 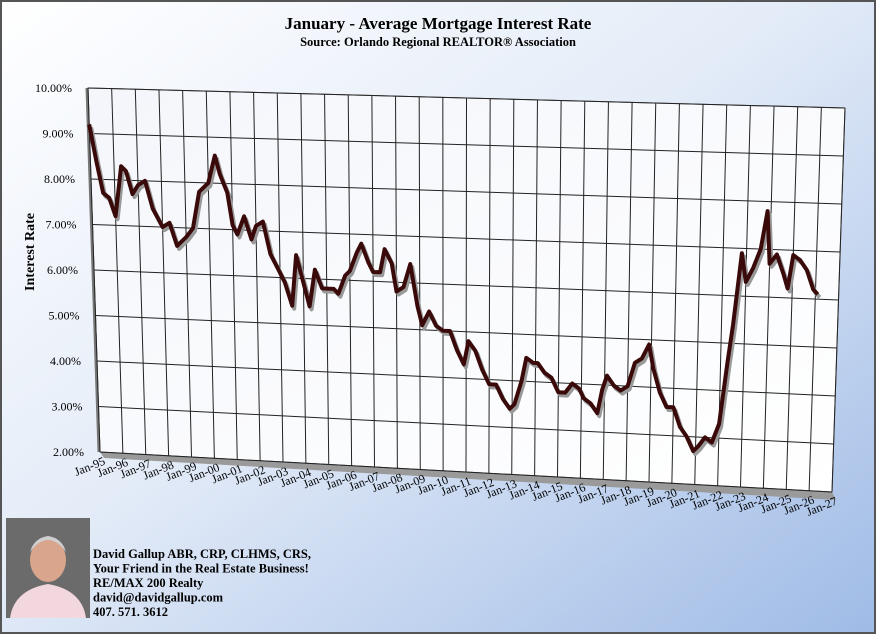 I want to click on y-tick-label: 2.00%, so click(x=68, y=452).